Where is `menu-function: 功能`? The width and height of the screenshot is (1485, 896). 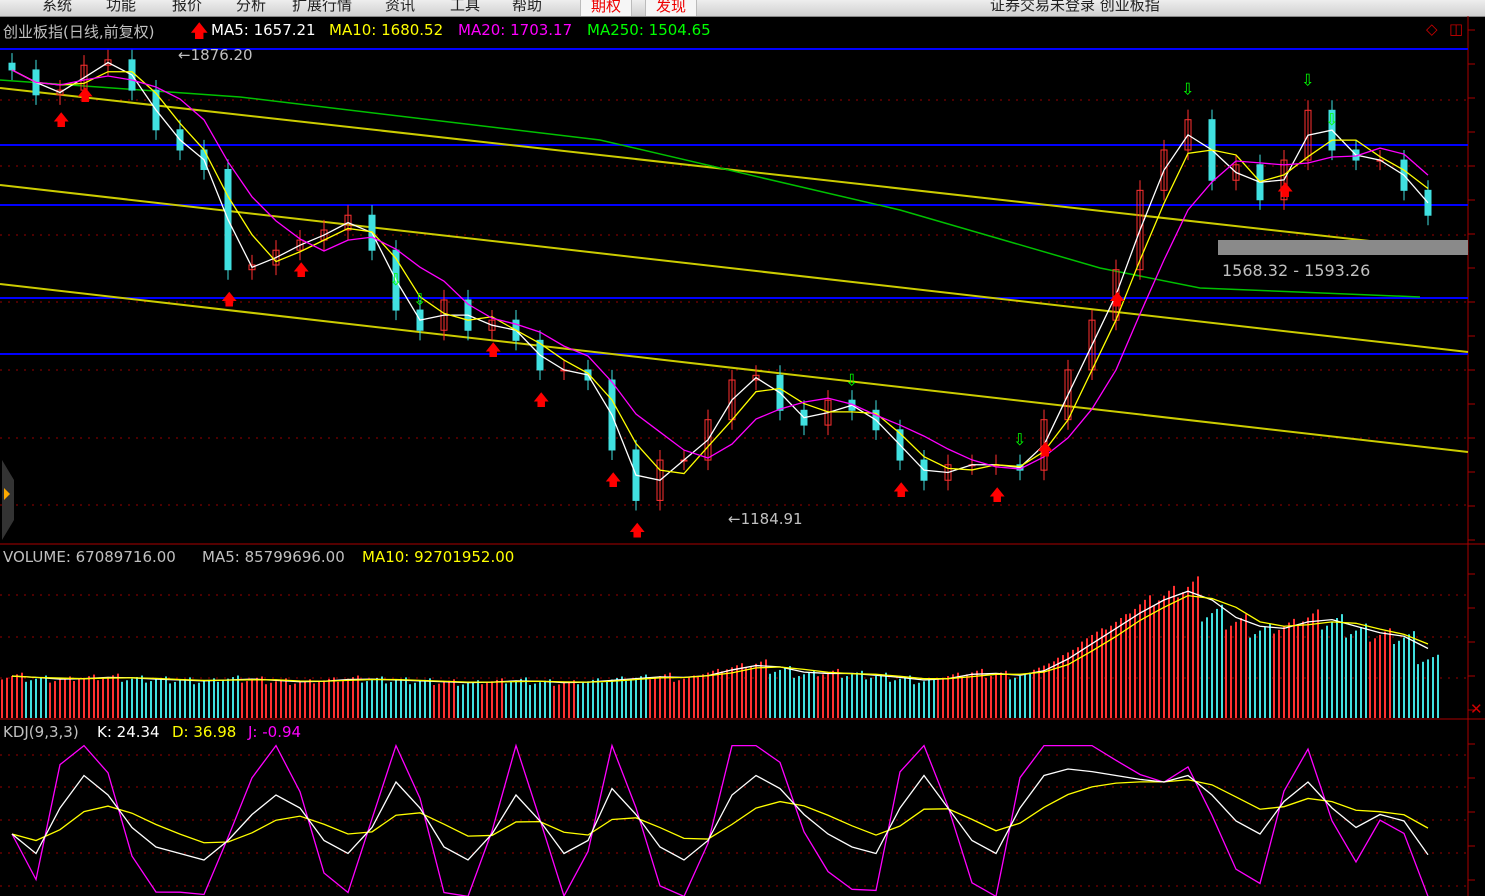 menu-function: 功能 is located at coordinates (121, 7).